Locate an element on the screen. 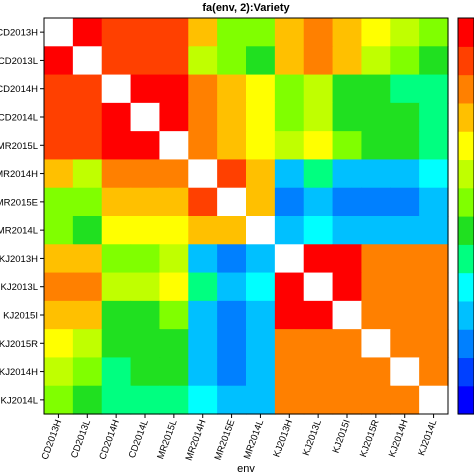 The height and width of the screenshot is (474, 474). y-tick-label: MR2014H is located at coordinates (19, 174).